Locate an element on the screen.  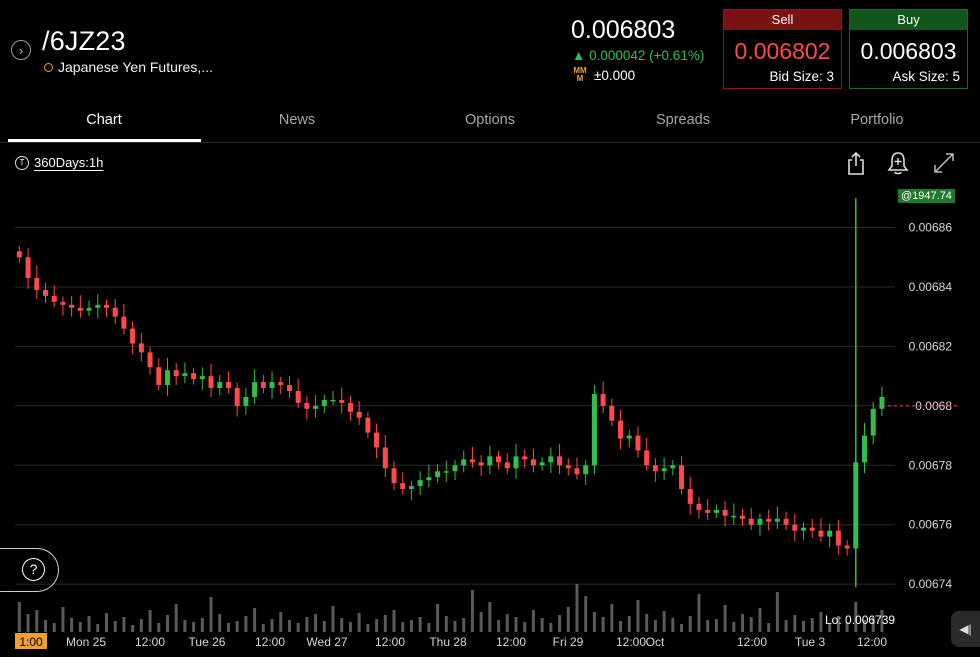
bid-size: Bid Size: 3 is located at coordinates (801, 76).